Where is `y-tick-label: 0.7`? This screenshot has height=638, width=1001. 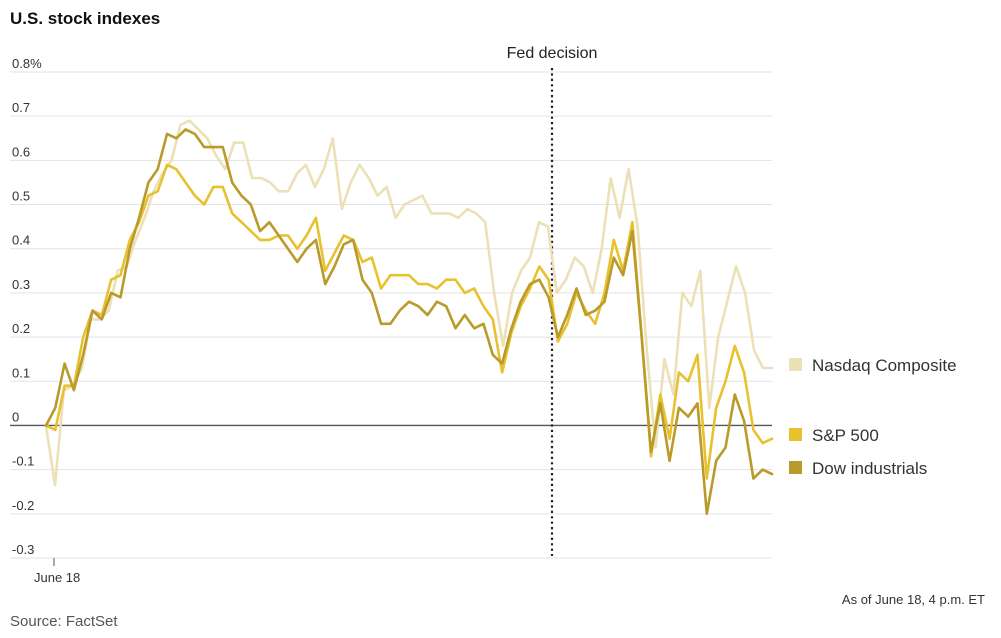
y-tick-label: 0.7 is located at coordinates (21, 107).